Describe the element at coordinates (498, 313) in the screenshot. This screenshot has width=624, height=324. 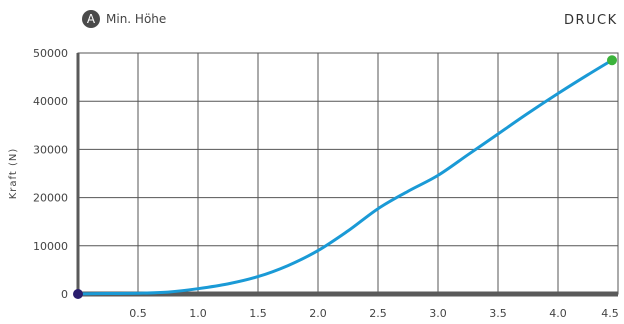
I see `x-tick-label: 3.5` at that location.